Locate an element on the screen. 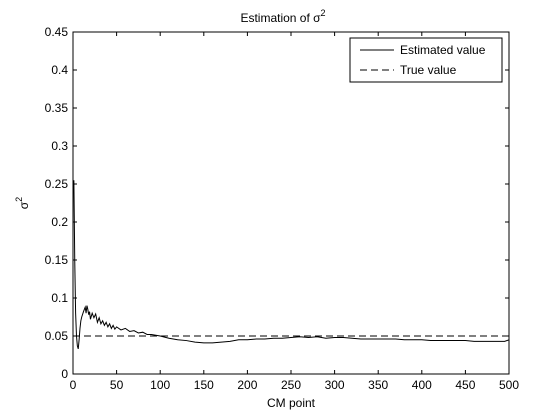 This screenshot has width=560, height=420. x-tick-label: 250 is located at coordinates (291, 385).